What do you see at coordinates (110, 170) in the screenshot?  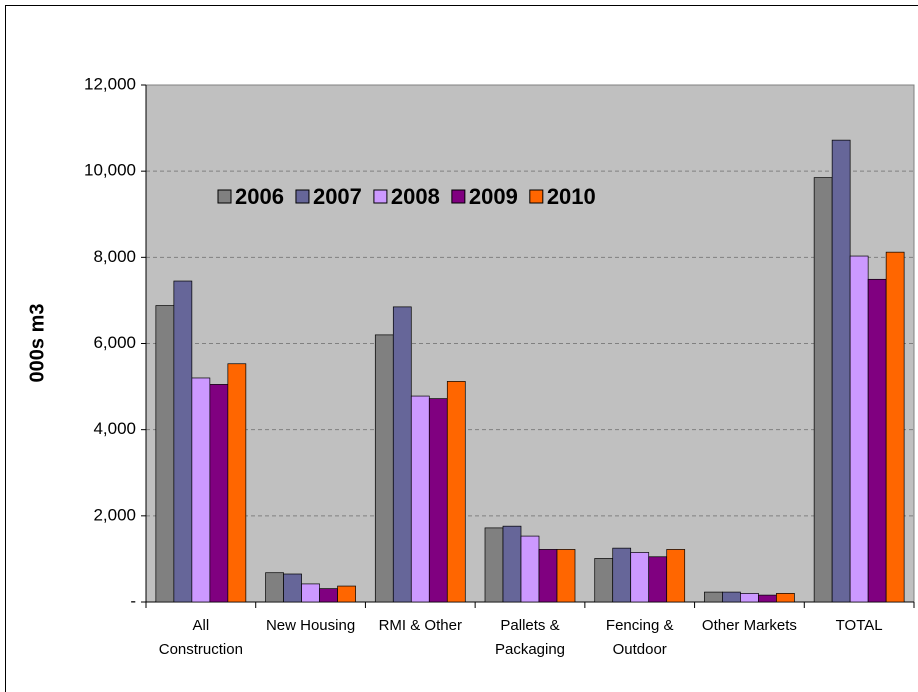 I see `y-tick-label: 10,000` at bounding box center [110, 170].